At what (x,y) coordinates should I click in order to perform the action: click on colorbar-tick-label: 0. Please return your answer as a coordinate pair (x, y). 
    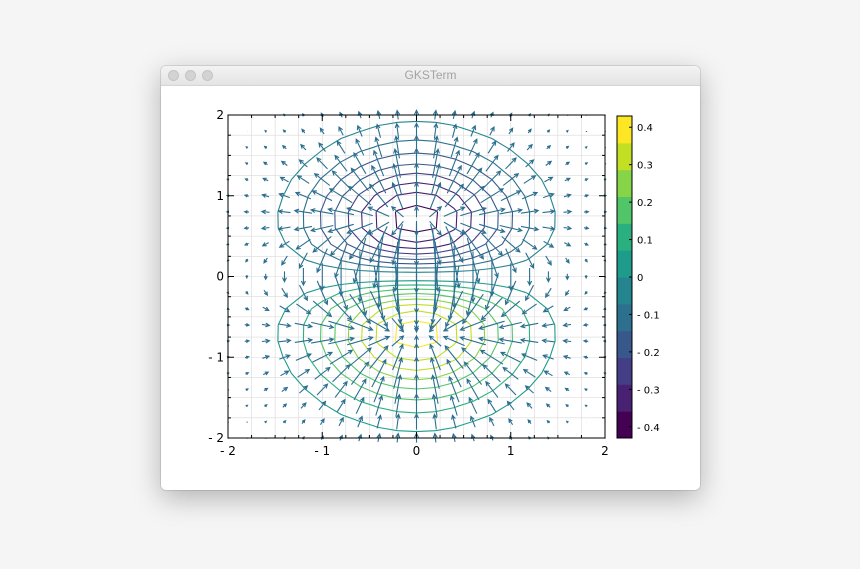
    Looking at the image, I should click on (640, 278).